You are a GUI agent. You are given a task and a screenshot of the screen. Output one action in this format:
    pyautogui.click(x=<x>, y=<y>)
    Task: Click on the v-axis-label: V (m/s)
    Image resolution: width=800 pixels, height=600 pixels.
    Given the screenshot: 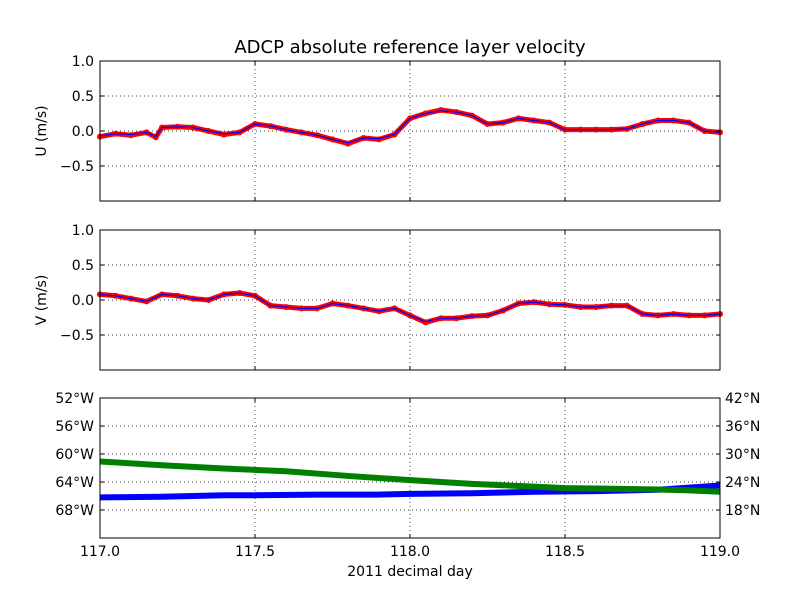 What is the action you would take?
    pyautogui.click(x=42, y=300)
    